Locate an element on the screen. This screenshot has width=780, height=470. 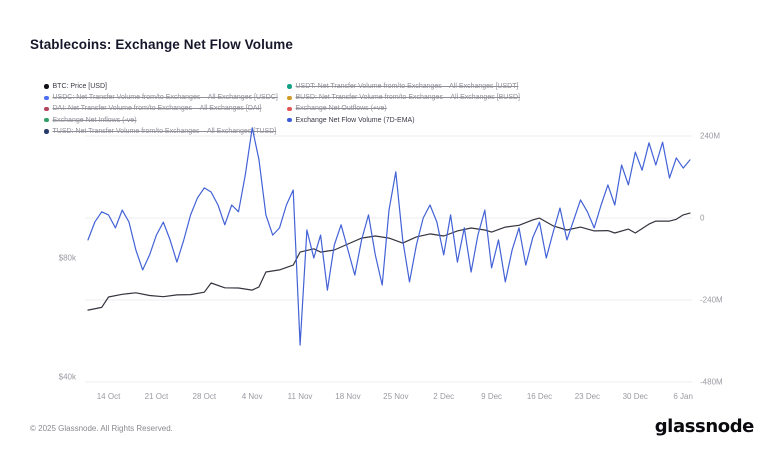
x-axis-label: 30 Dec is located at coordinates (635, 396).